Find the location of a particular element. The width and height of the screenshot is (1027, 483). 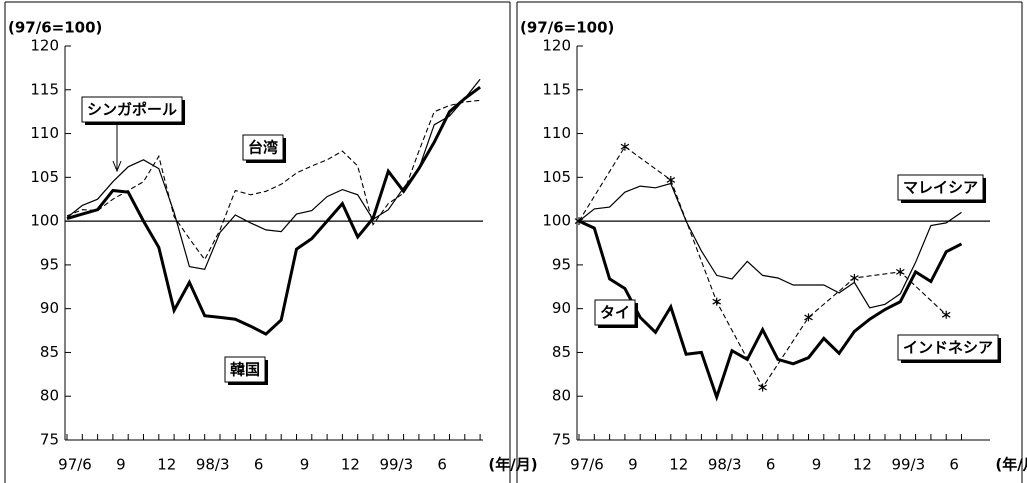

series-label: タイ is located at coordinates (615, 313).